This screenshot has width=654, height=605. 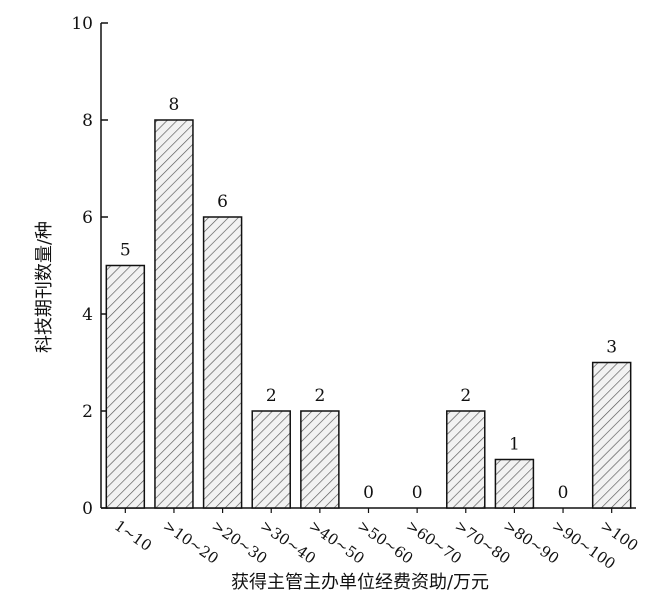 I want to click on y-tick-label: 0, so click(x=87, y=509).